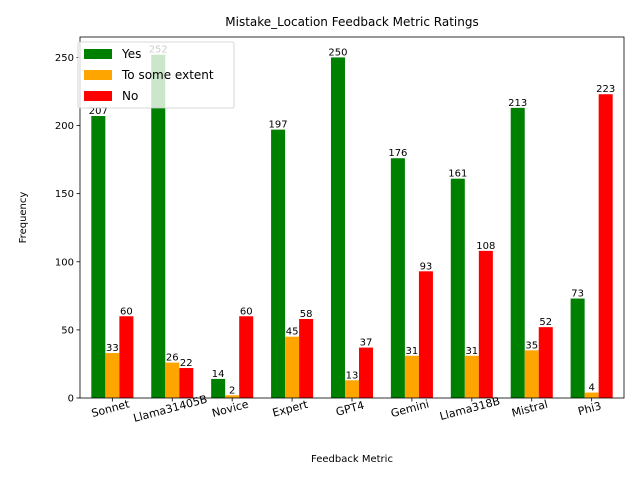  I want to click on bar-no-phi3, so click(605, 246).